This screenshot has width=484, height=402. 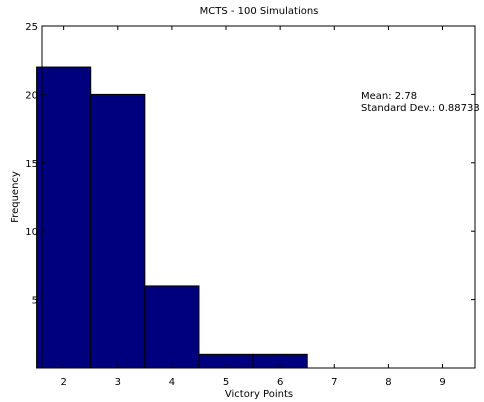 What do you see at coordinates (31, 95) in the screenshot?
I see `y-tick-label-20: 20` at bounding box center [31, 95].